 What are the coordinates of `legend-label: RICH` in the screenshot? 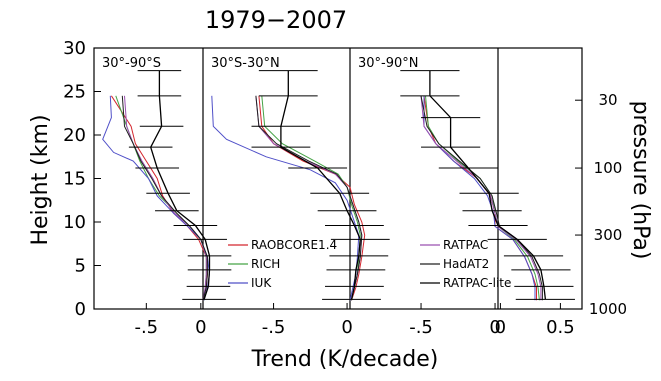 It's located at (265, 264).